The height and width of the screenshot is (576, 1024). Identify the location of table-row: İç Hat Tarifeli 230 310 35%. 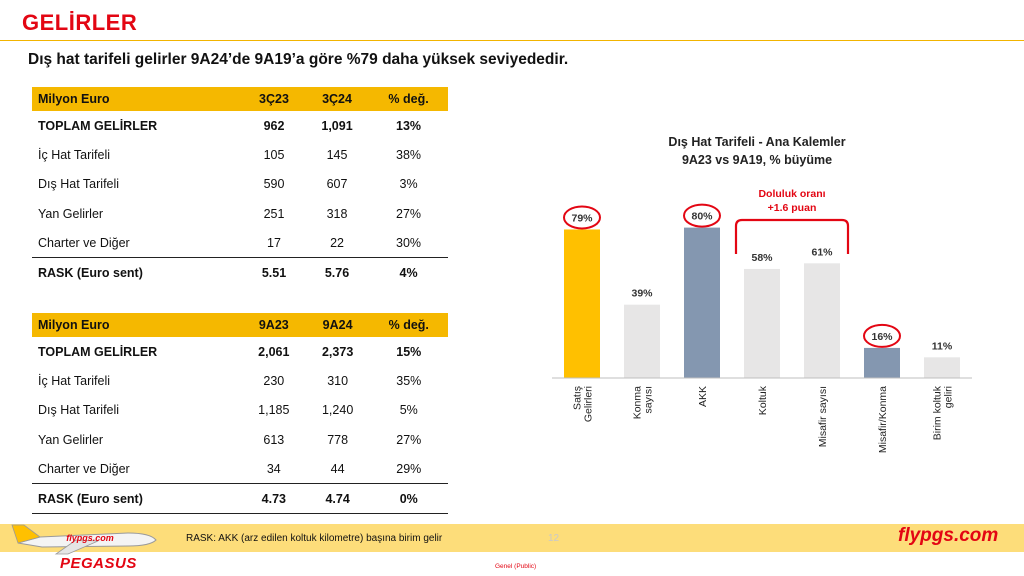
(240, 380).